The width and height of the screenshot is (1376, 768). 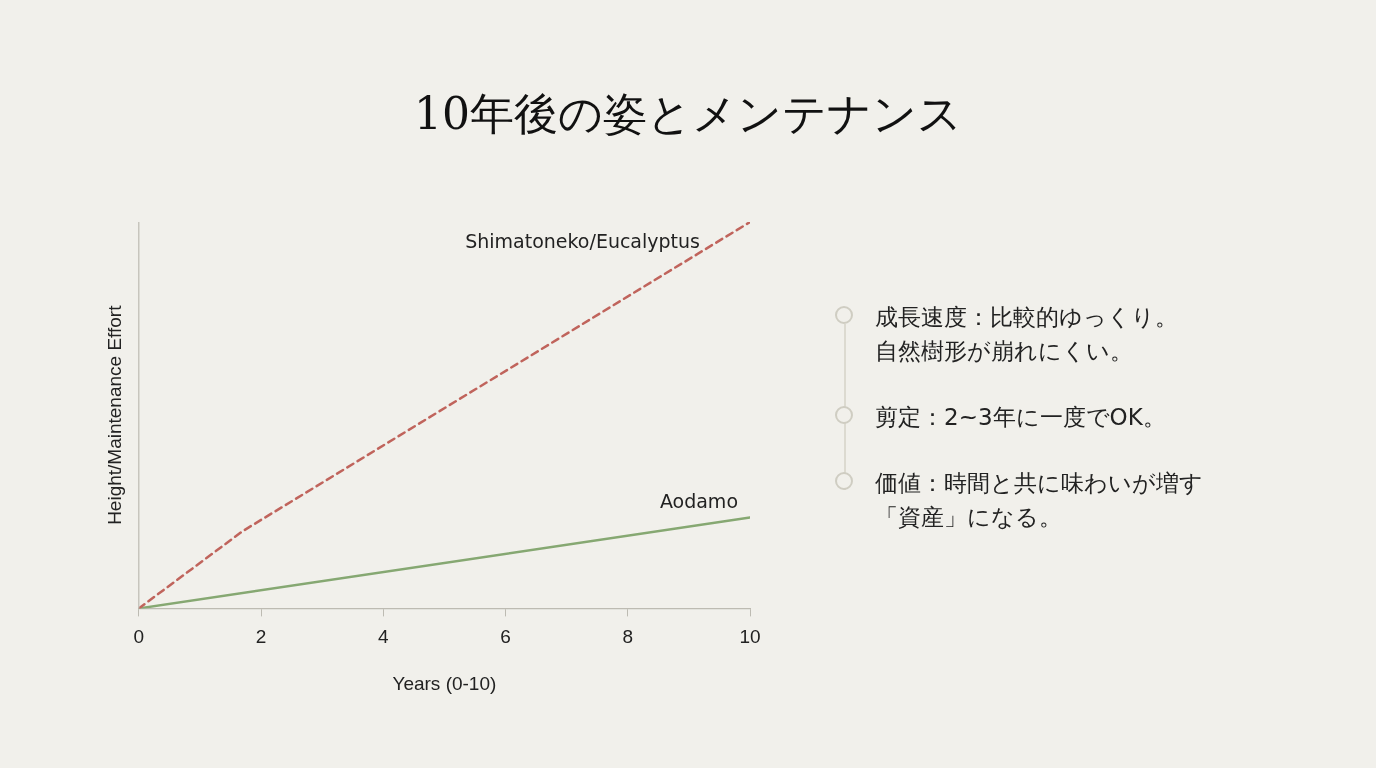 What do you see at coordinates (1020, 417) in the screenshot?
I see `text: 剪定：2~3年に一度でOK。` at bounding box center [1020, 417].